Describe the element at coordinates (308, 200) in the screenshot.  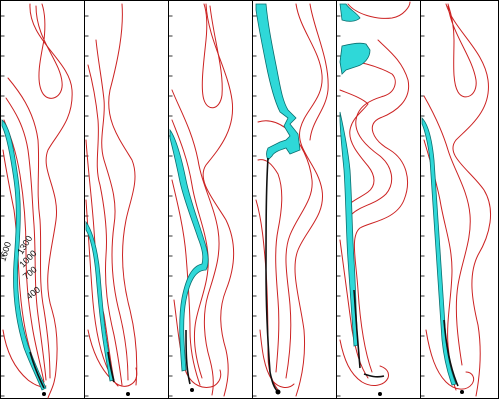
I see `panel-4-contour-outer` at that location.